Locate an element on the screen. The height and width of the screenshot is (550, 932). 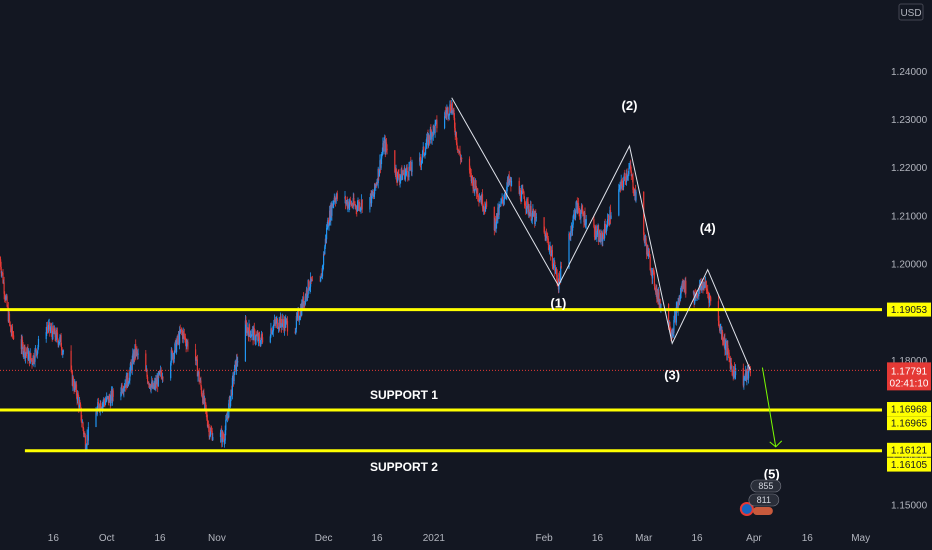
badge-number: 855 is located at coordinates (765, 486).